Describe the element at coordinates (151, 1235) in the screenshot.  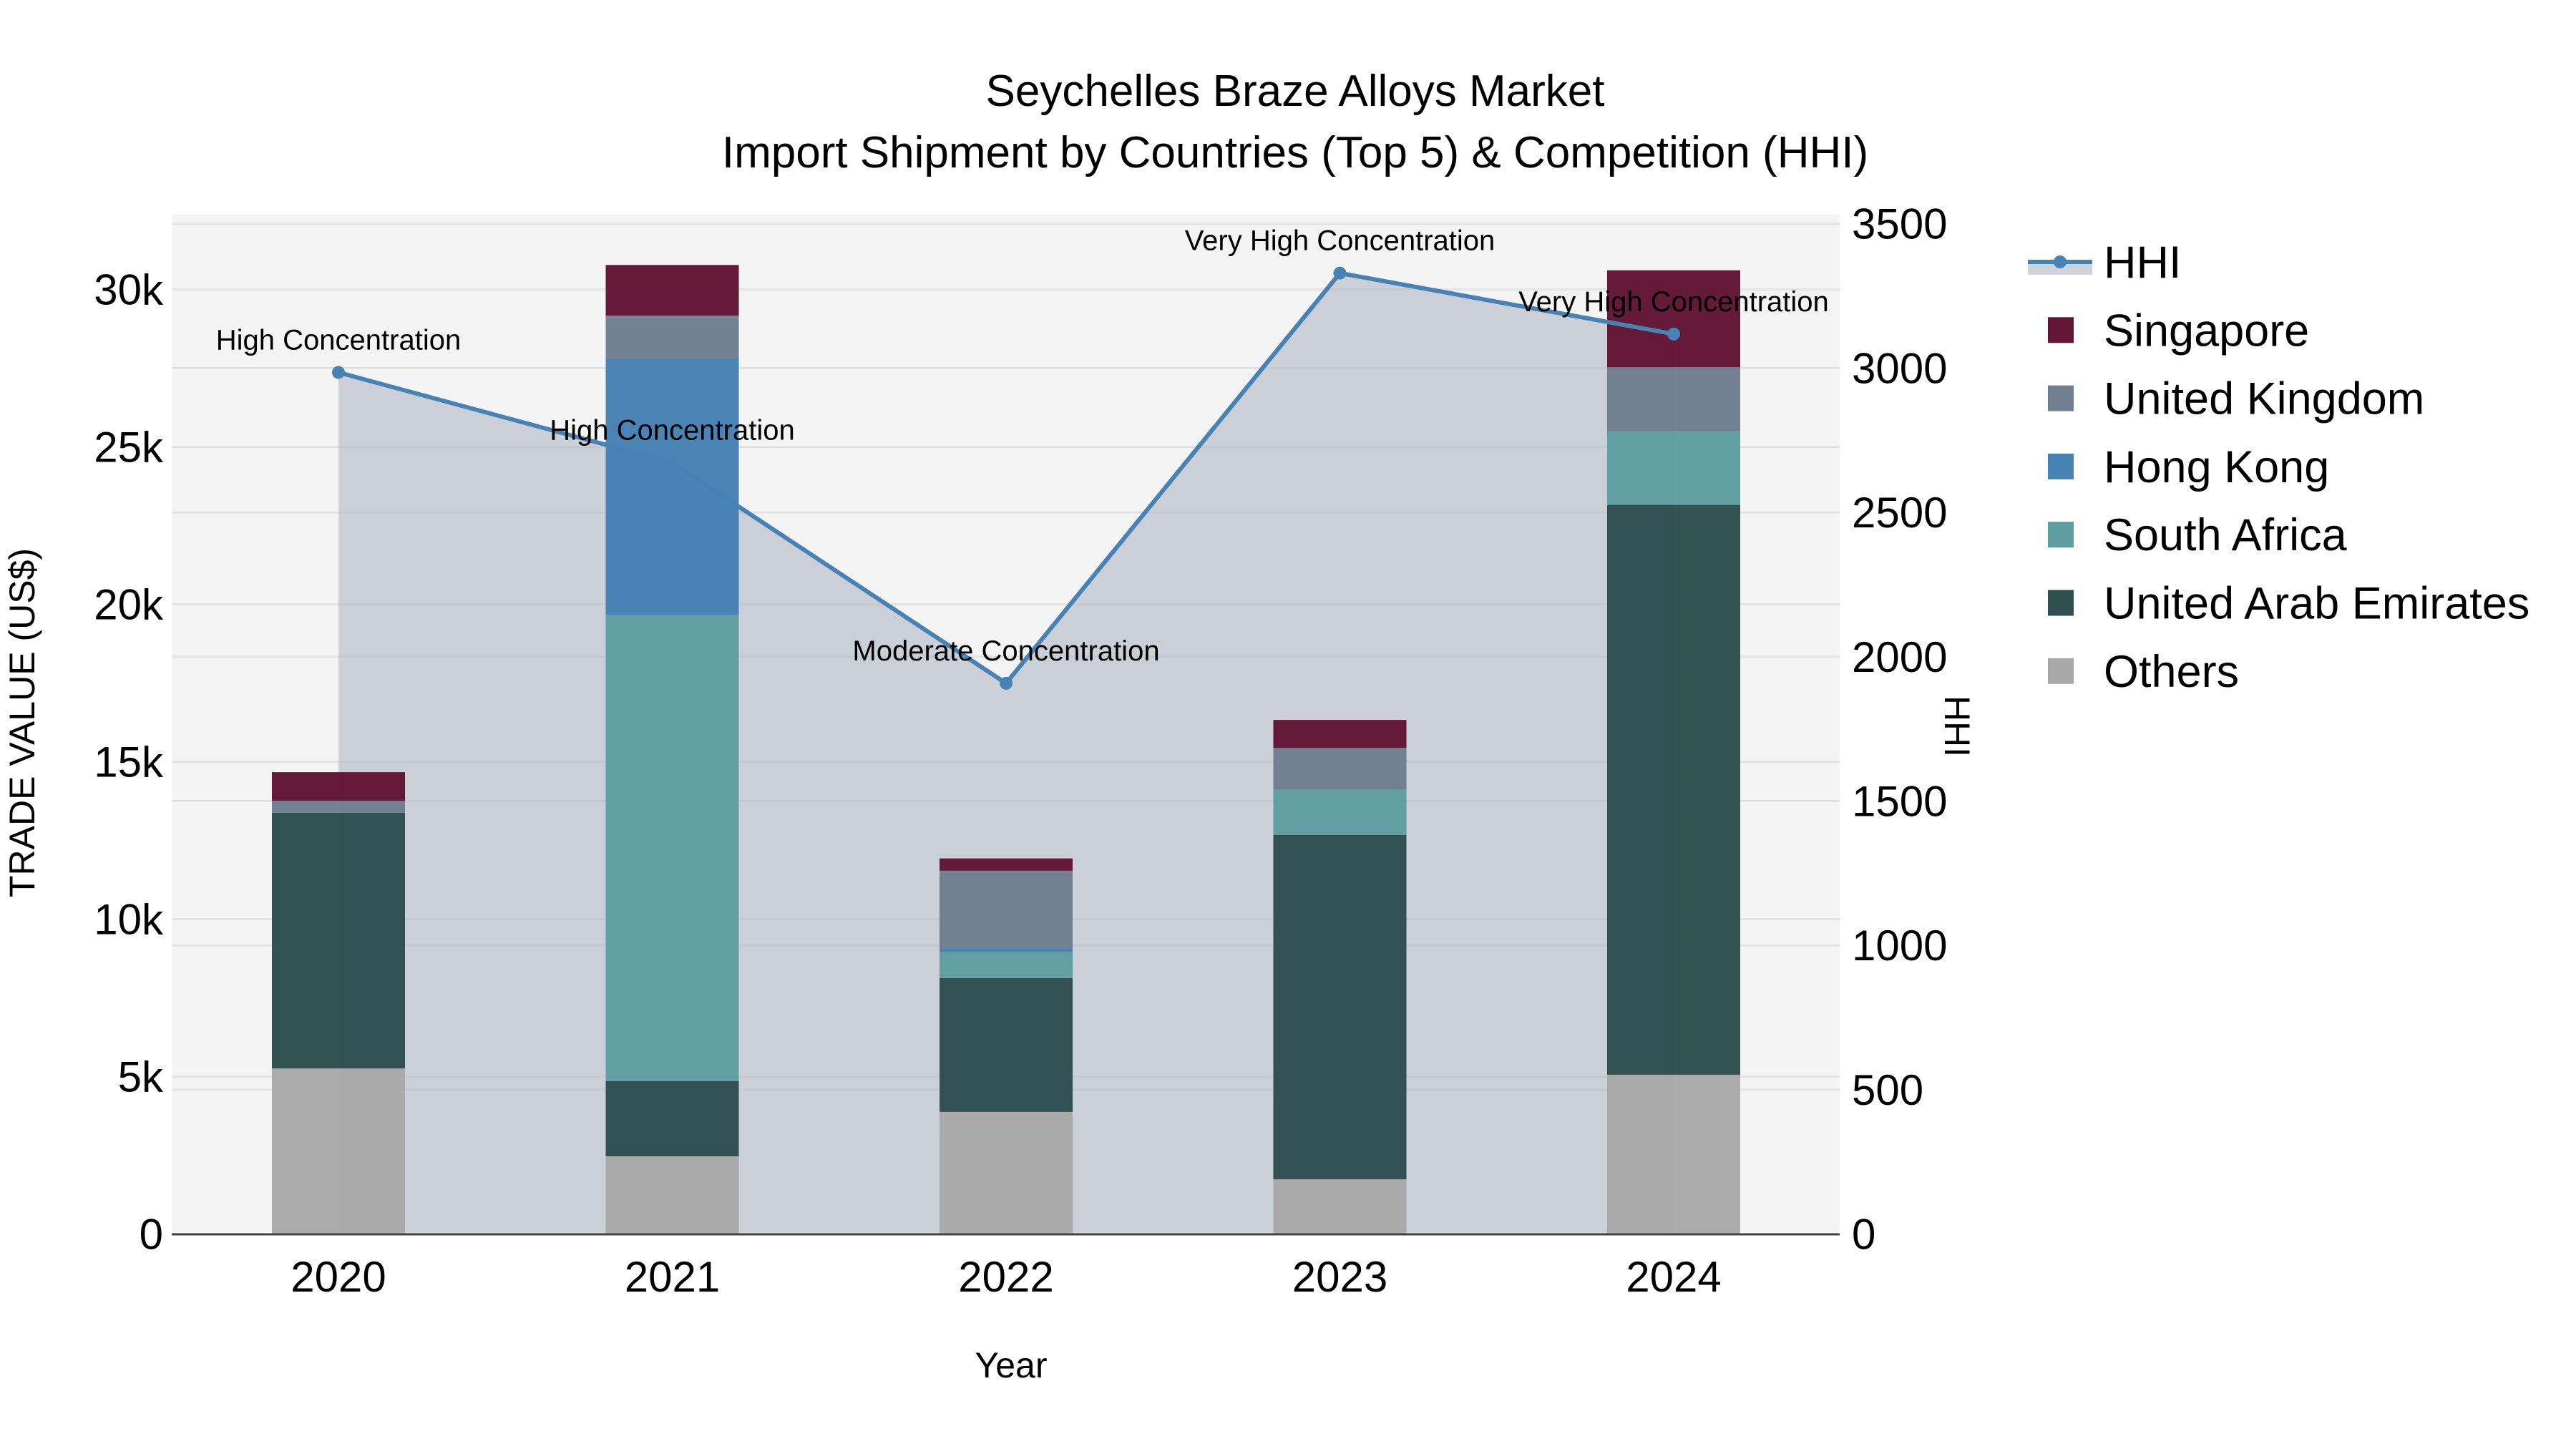
I see `y-left-tick-label: 0` at that location.